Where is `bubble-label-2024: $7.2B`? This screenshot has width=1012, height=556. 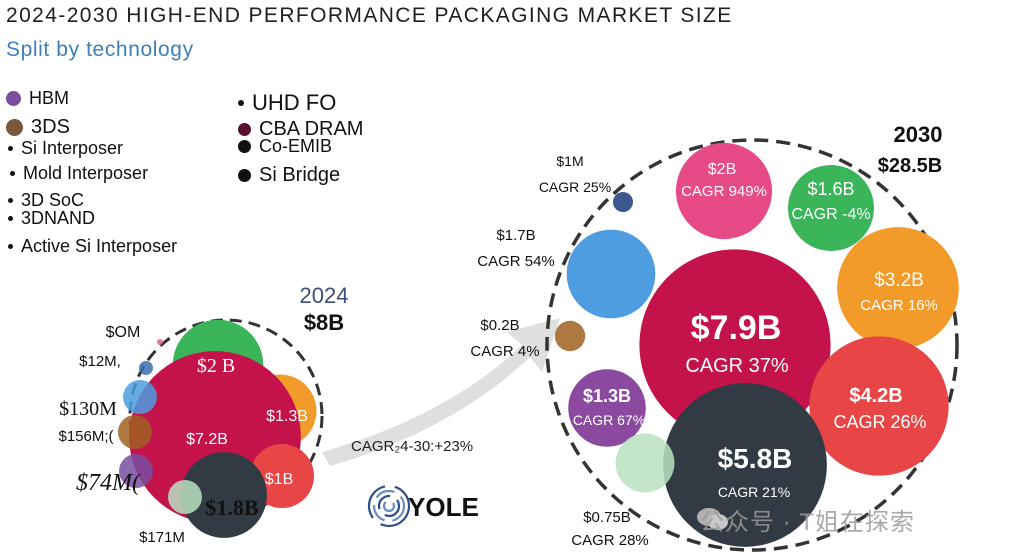 bubble-label-2024: $7.2B is located at coordinates (207, 439).